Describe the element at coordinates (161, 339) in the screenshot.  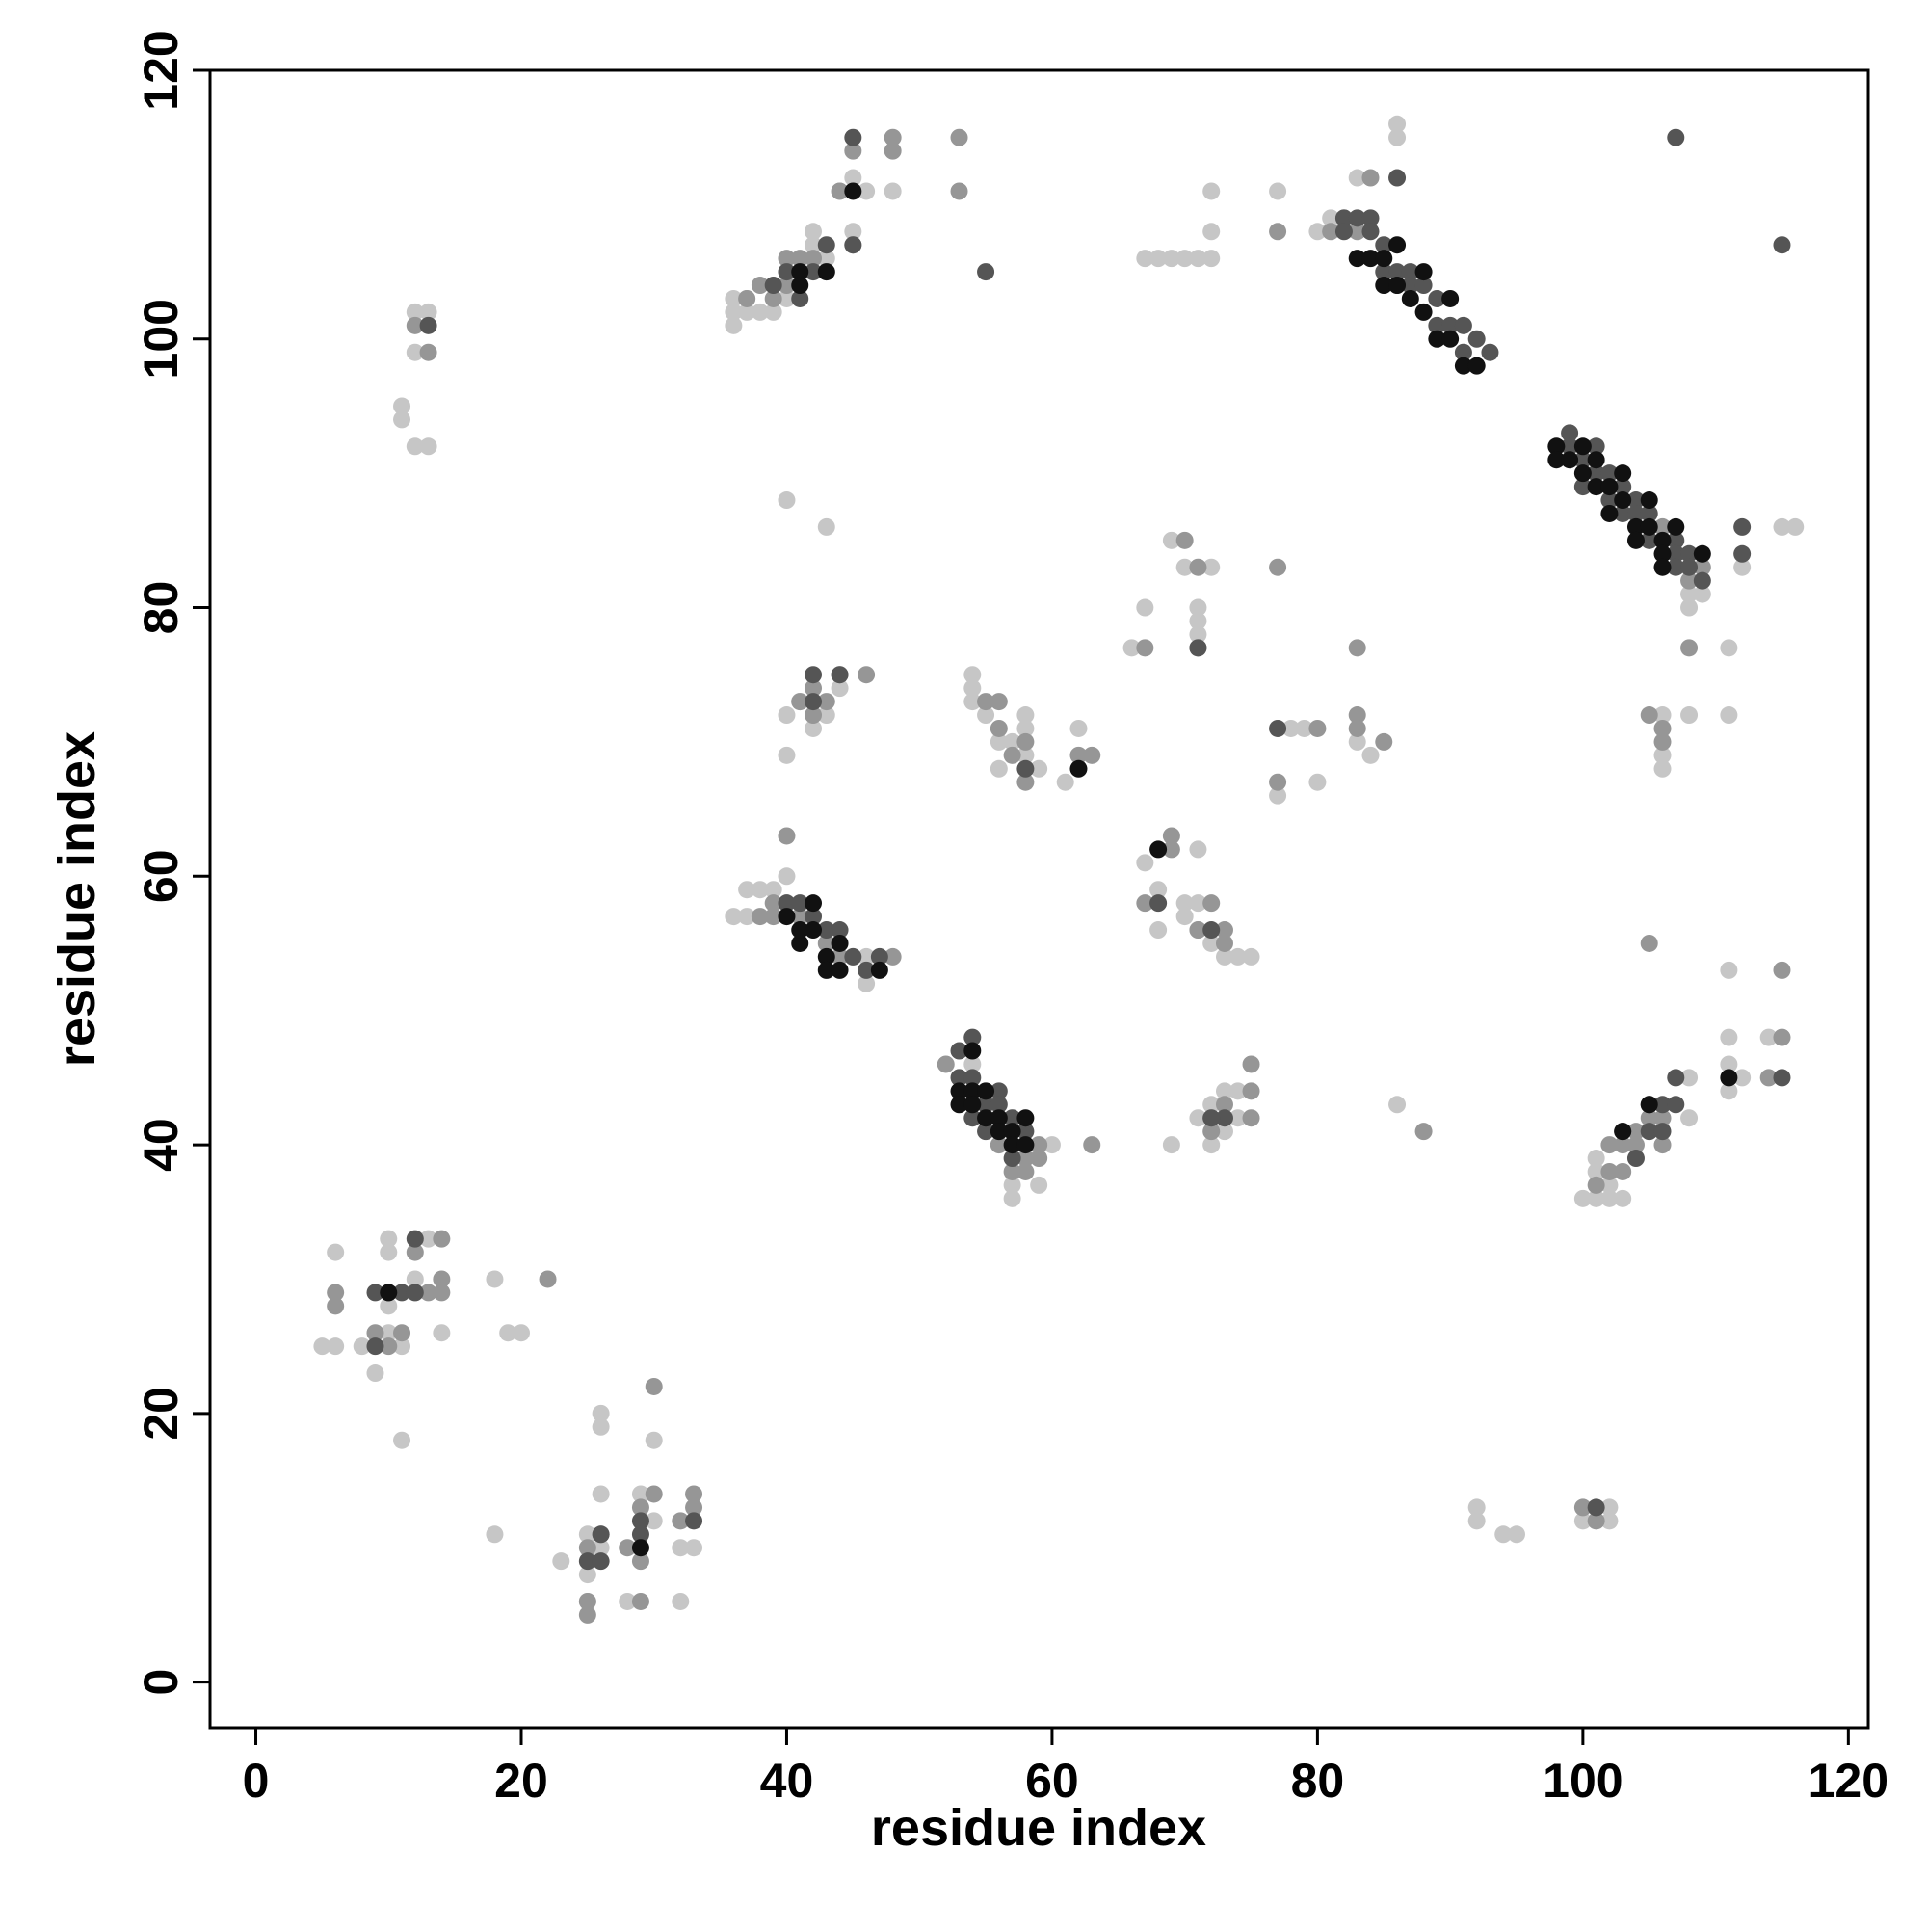
I see `y-tick-label: 100` at that location.